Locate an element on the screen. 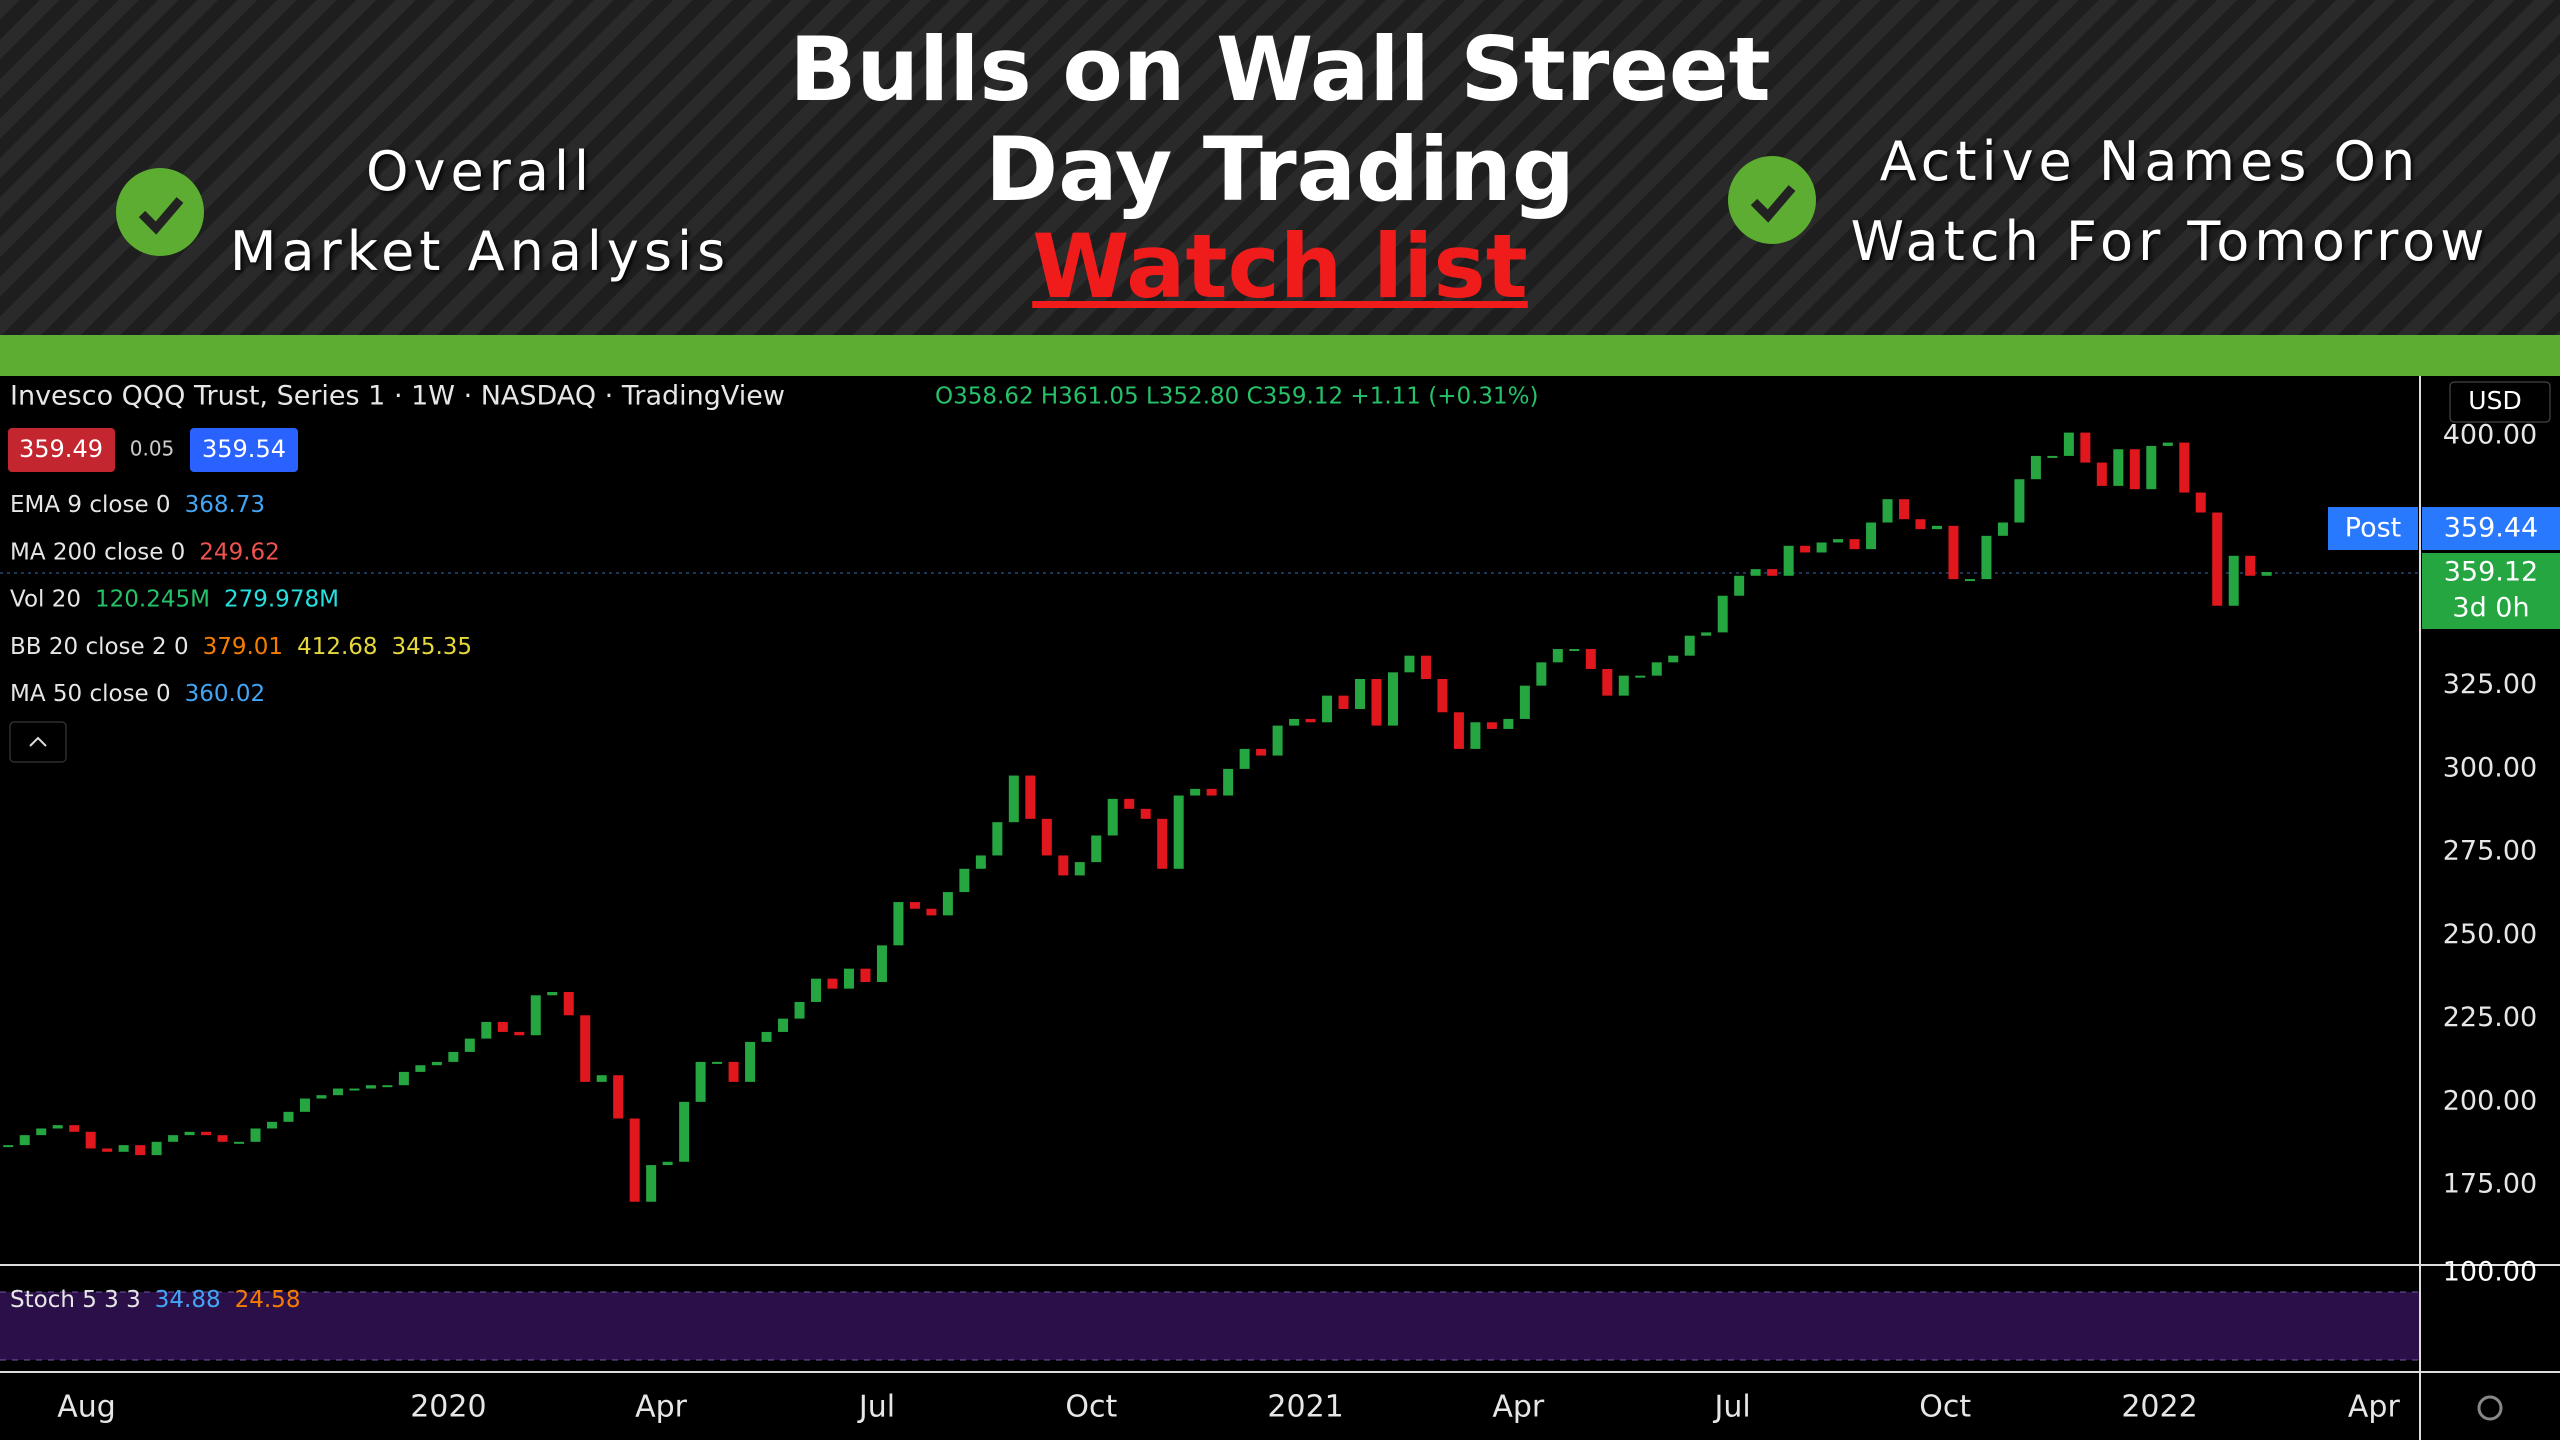 The width and height of the screenshot is (2560, 1440). ask-box is located at coordinates (244, 450).